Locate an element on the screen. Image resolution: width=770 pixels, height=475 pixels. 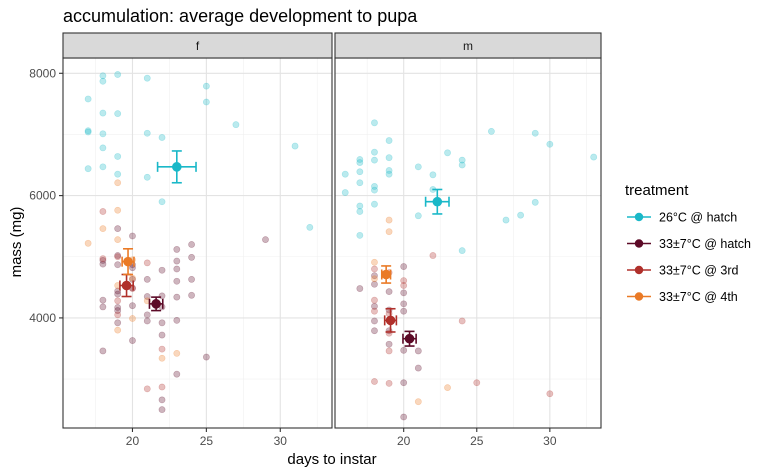
x-tick-label: 30 is located at coordinates (550, 441).